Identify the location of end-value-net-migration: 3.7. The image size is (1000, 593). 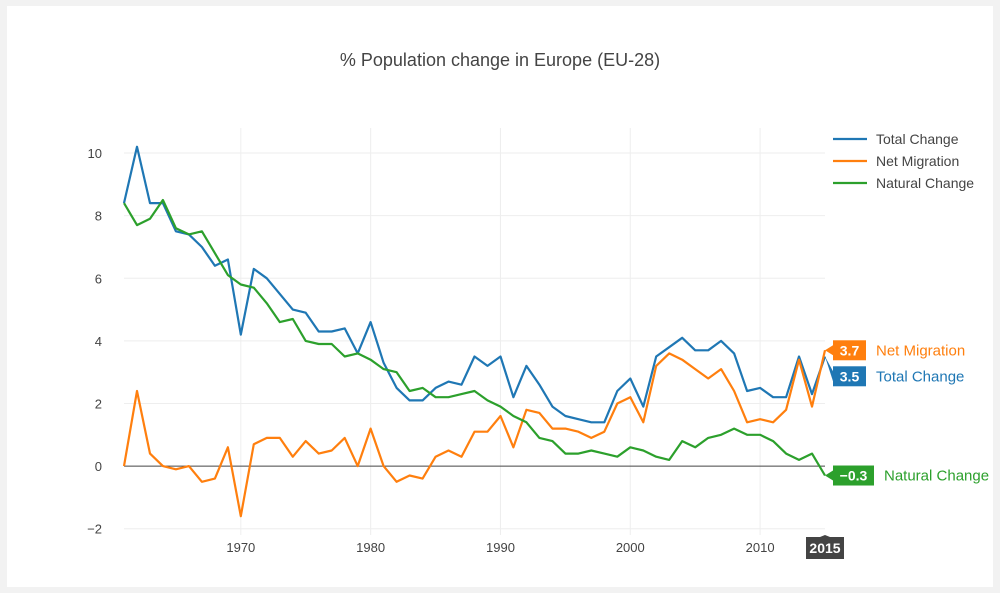
(850, 350).